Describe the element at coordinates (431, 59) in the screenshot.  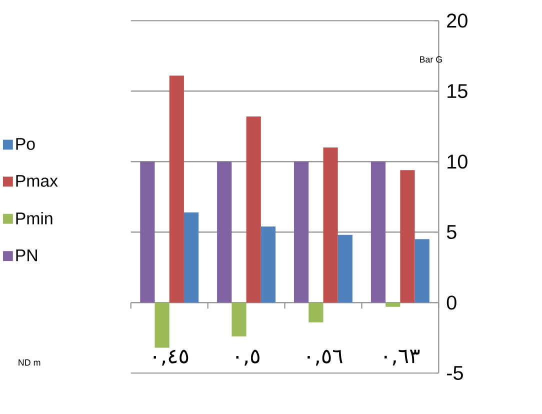
I see `y-axis-title: Bar G` at that location.